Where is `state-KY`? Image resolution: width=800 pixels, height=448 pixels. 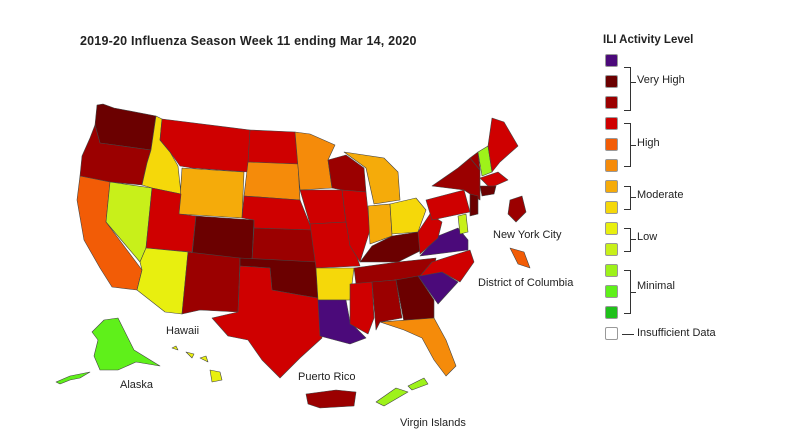 state-KY is located at coordinates (391, 247).